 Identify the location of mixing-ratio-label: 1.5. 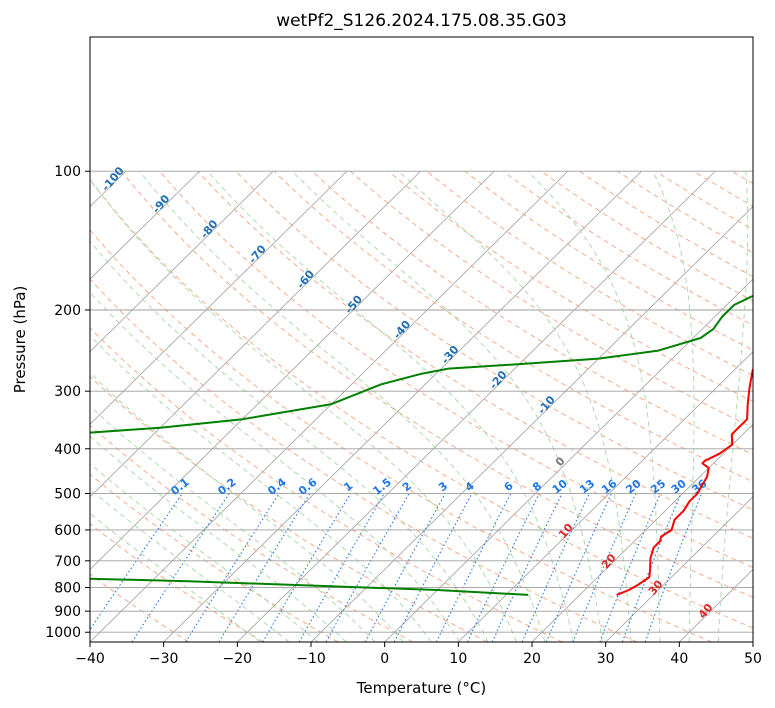
(381, 487).